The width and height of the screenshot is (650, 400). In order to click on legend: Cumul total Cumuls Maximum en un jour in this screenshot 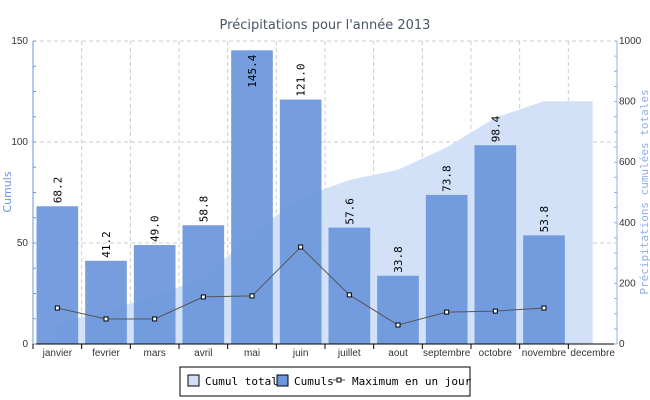, I will do `click(325, 381)`.